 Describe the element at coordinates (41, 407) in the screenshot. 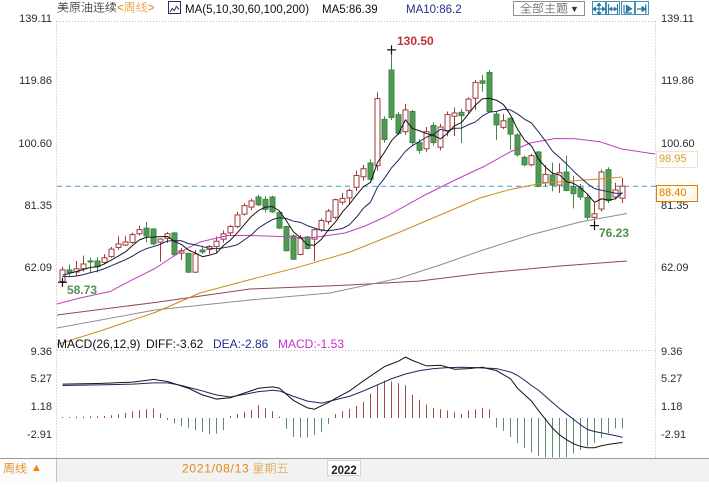

I see `macd-axis-label-left: 1.18` at that location.